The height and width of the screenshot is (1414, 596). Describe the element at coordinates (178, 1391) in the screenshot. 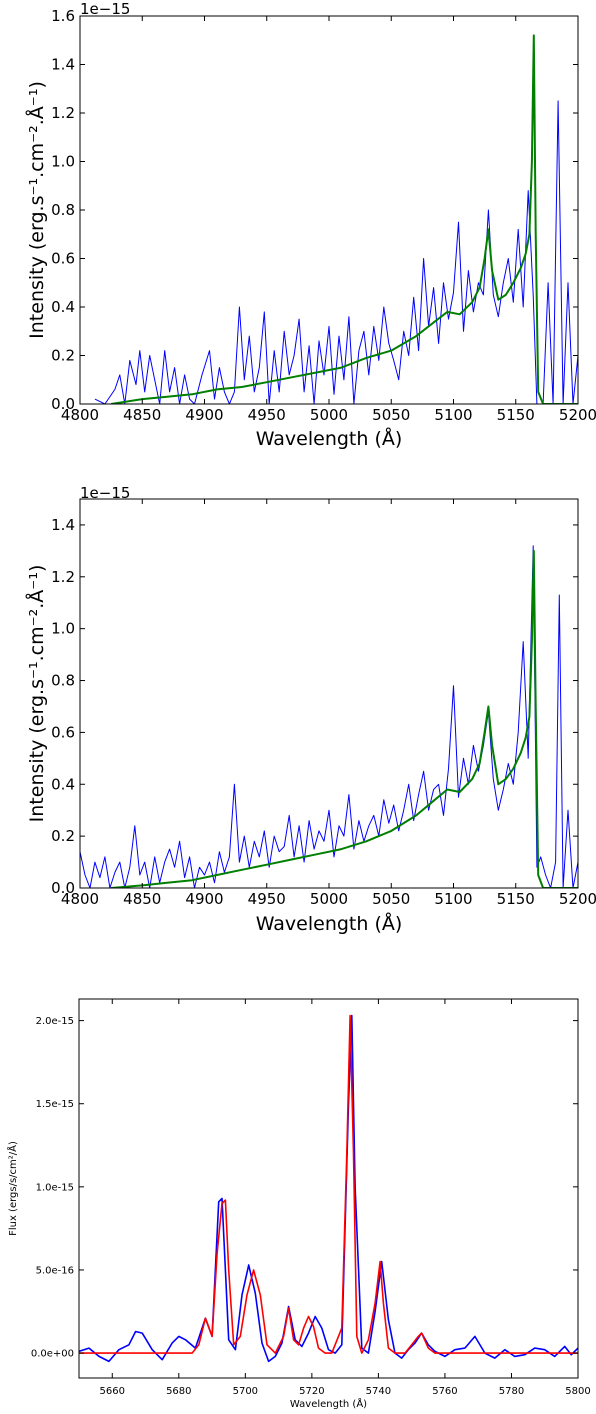

I see `x-tick-label: 5680` at that location.